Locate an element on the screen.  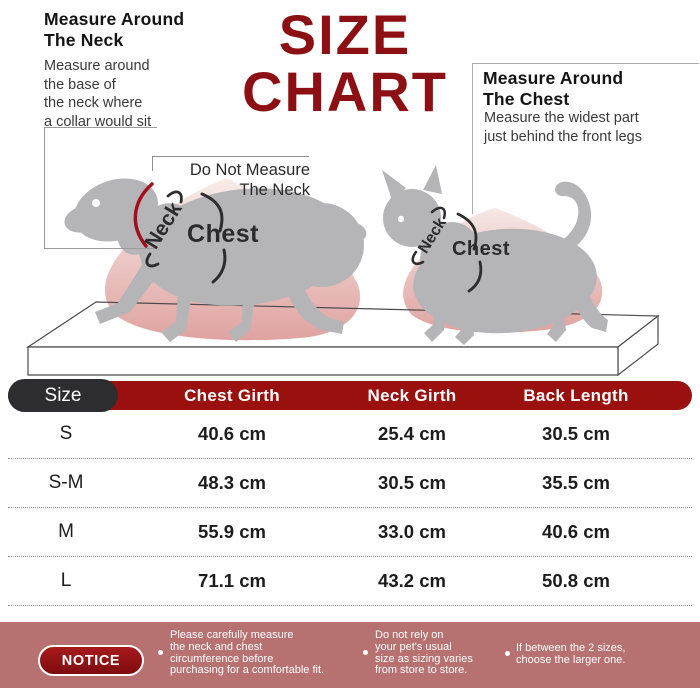
dog-collar-arc is located at coordinates (143, 215).